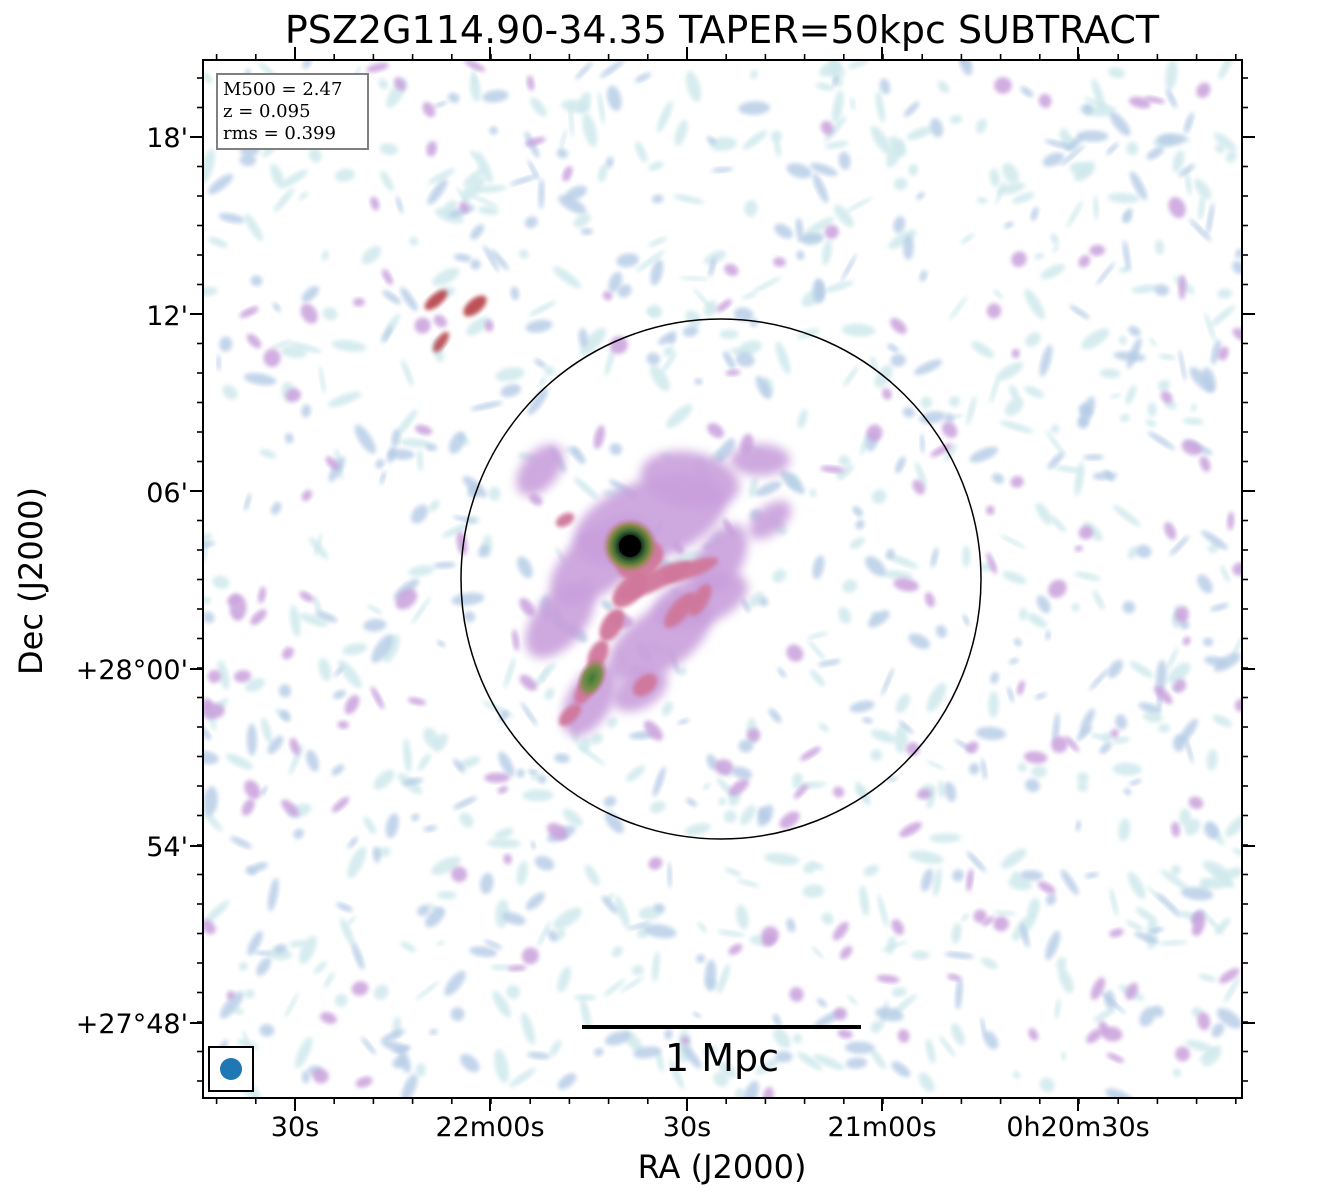 The width and height of the screenshot is (1321, 1200). Describe the element at coordinates (282, 89) in the screenshot. I see `info-m500: M500 = 2.47` at that location.